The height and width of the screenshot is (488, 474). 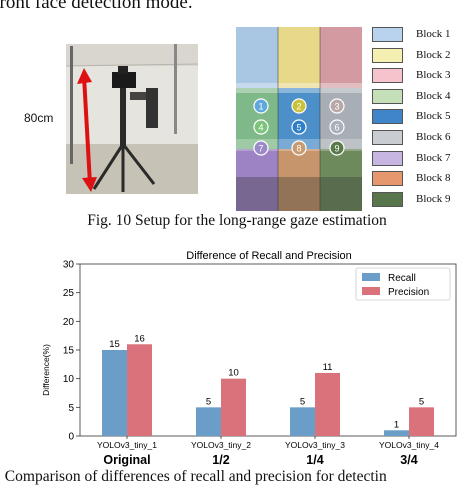 What do you see at coordinates (315, 445) in the screenshot?
I see `x-tick-label: YOLOv3_tiny_3` at bounding box center [315, 445].